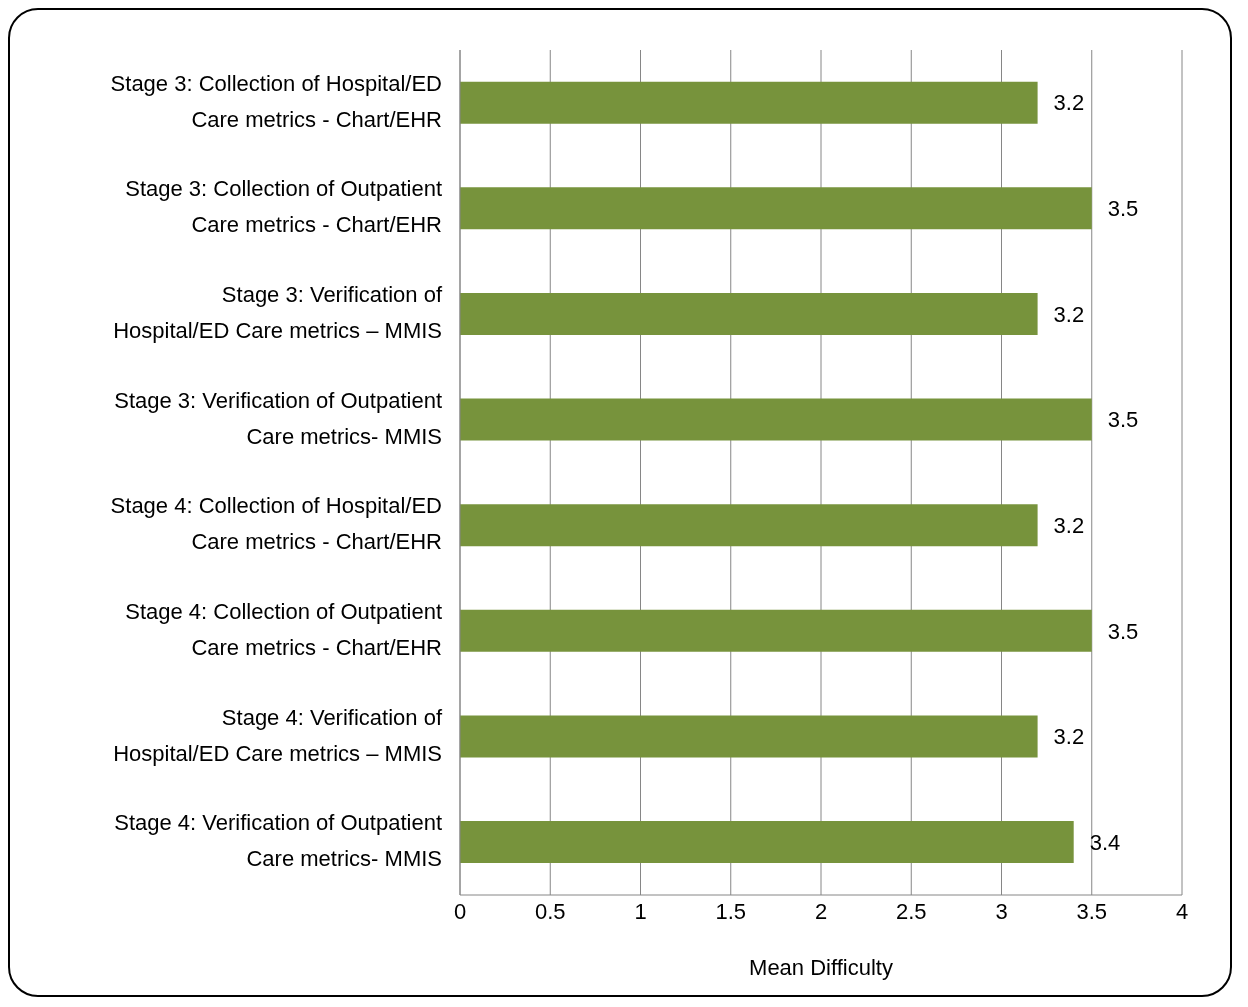  Describe the element at coordinates (283, 629) in the screenshot. I see `y-tick-label: Stage 4: Collection of Outpatient Care metrics - Chart/EHR` at that location.